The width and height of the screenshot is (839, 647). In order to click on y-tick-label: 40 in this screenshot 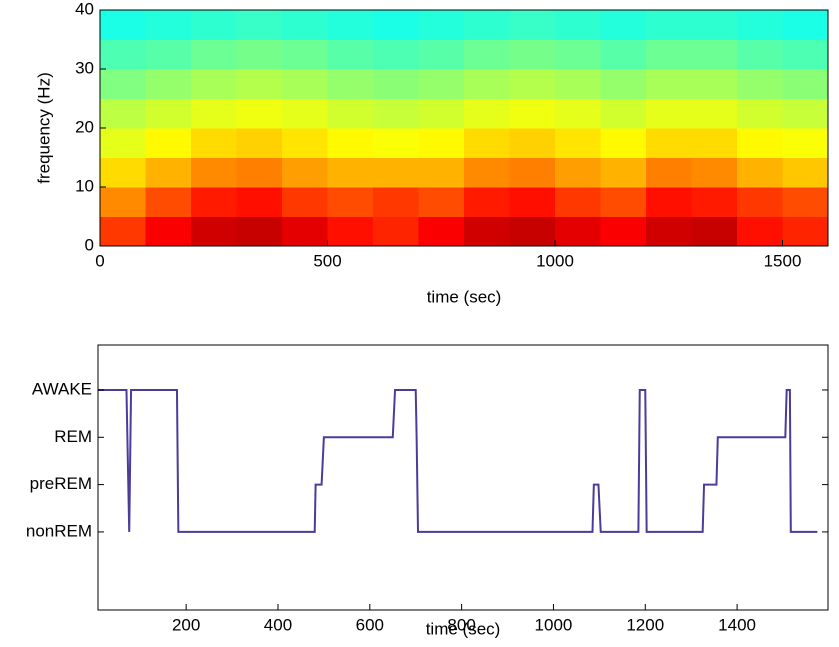, I will do `click(84, 9)`.